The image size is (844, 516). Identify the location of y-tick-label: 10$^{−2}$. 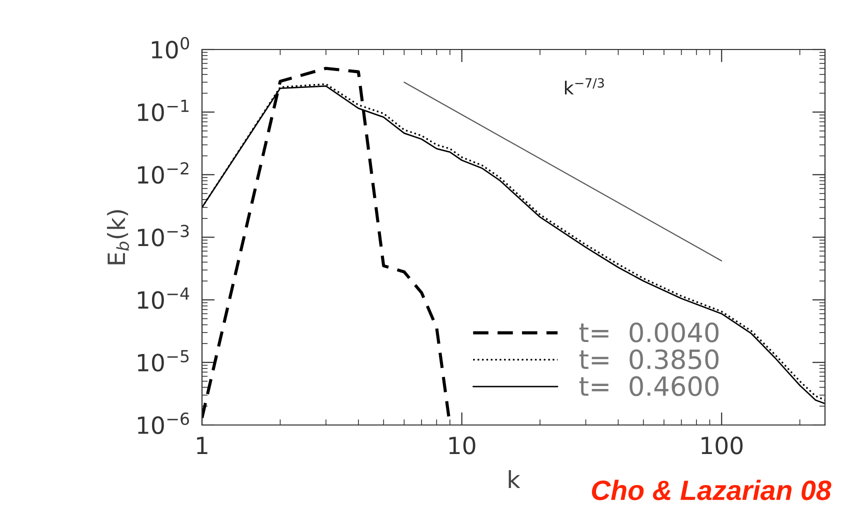
(163, 173).